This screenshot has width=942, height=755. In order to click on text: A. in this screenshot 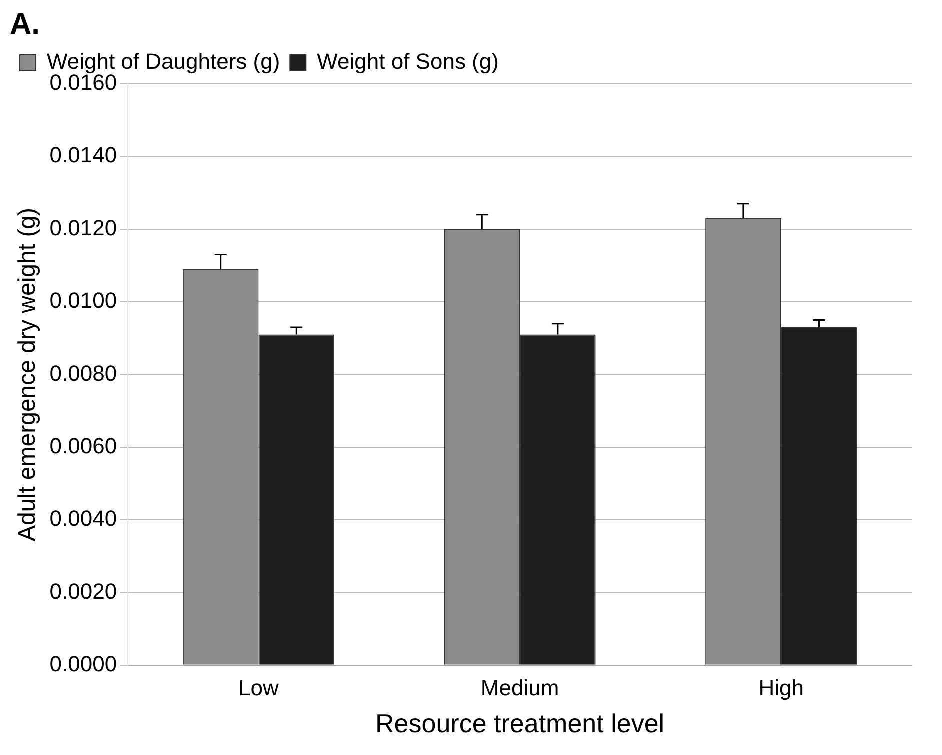, I will do `click(25, 25)`.